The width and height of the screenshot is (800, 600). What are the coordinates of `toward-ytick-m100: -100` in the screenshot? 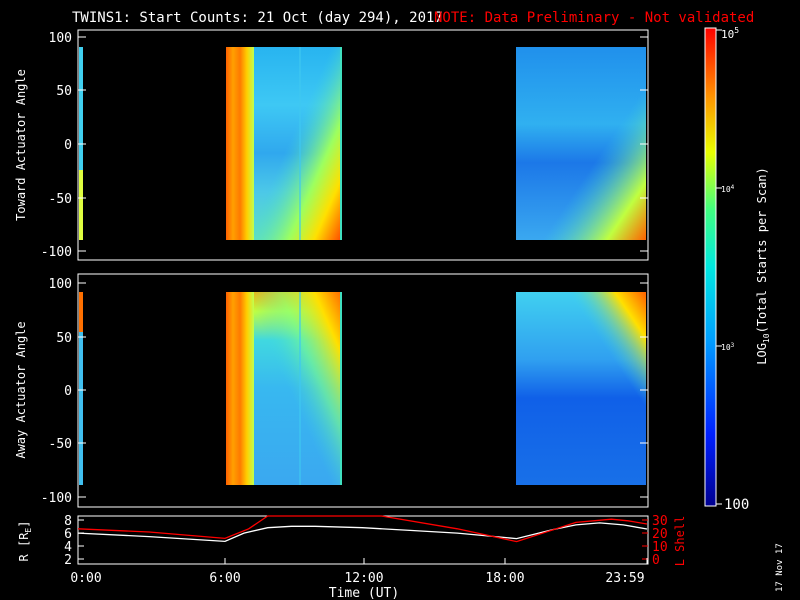 It's located at (56, 252).